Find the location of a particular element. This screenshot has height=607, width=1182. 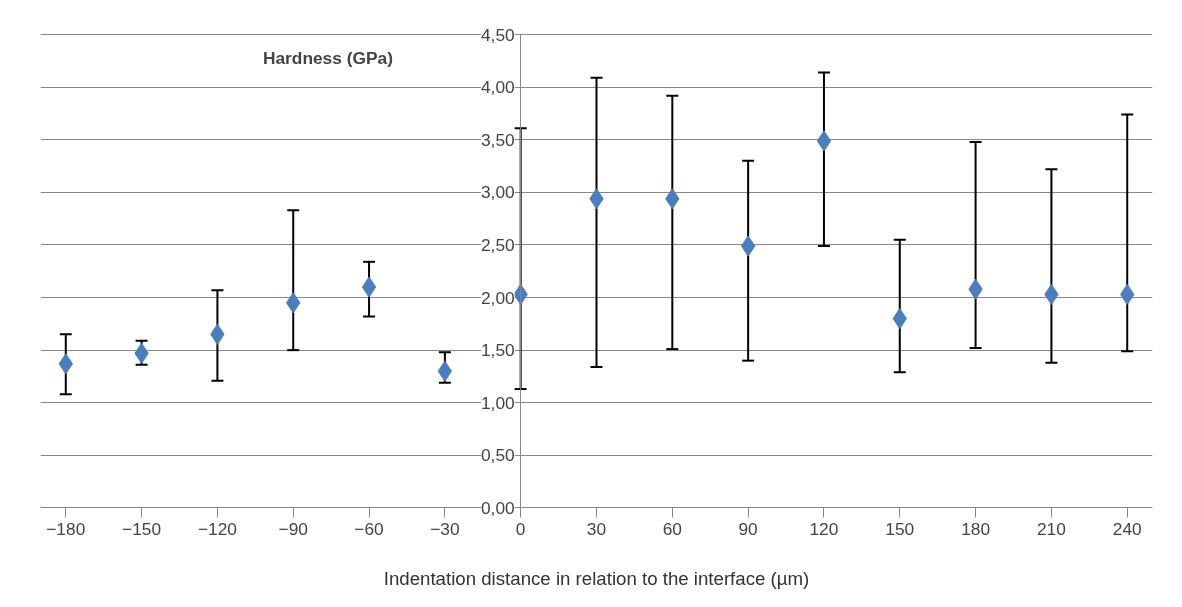

y-axis-title: Hardness (GPa) is located at coordinates (327, 57).